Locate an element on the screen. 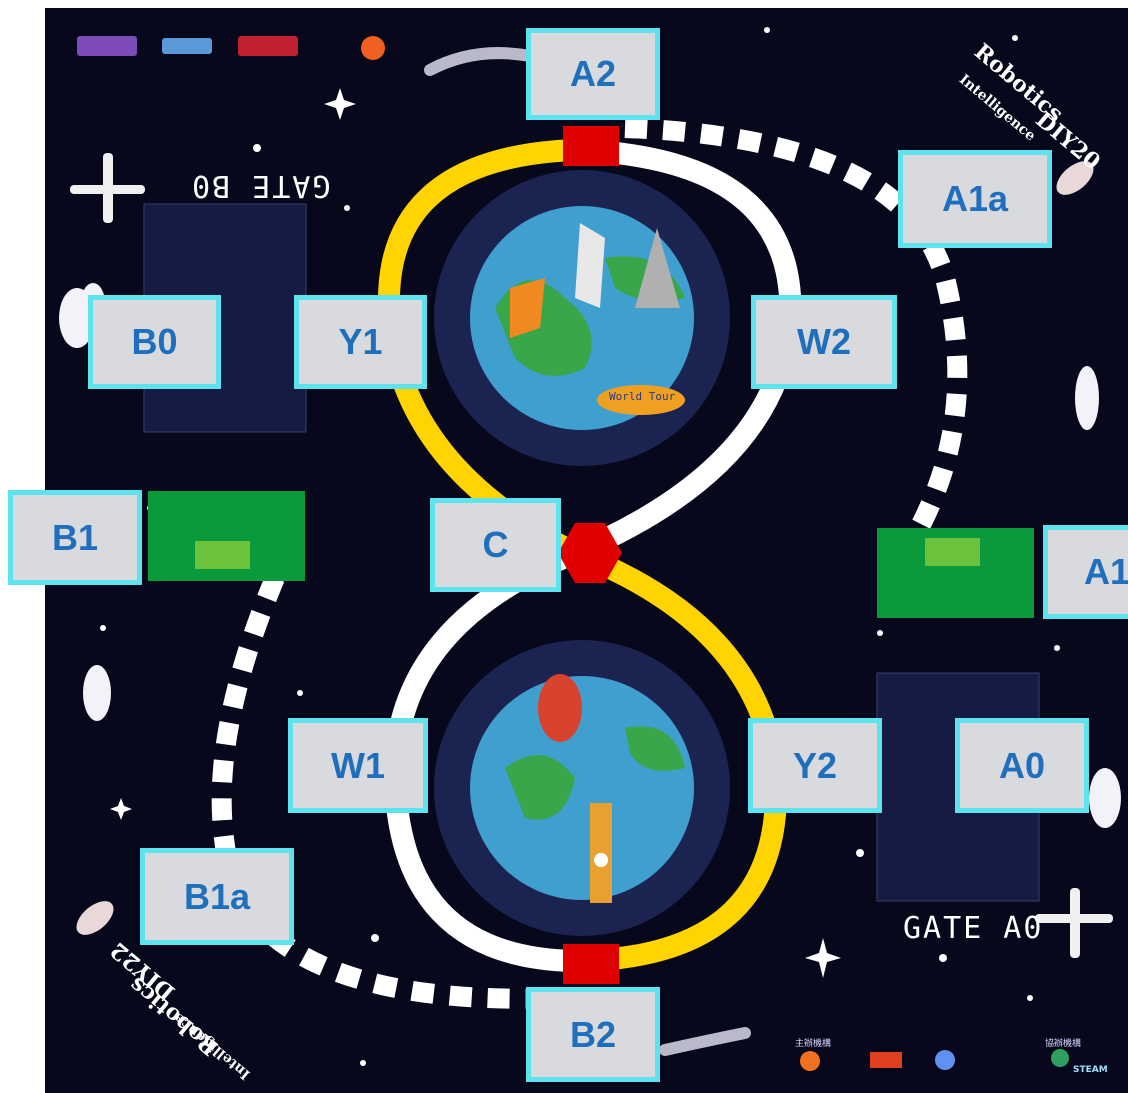  marker-y1: Y1 is located at coordinates (360, 342).